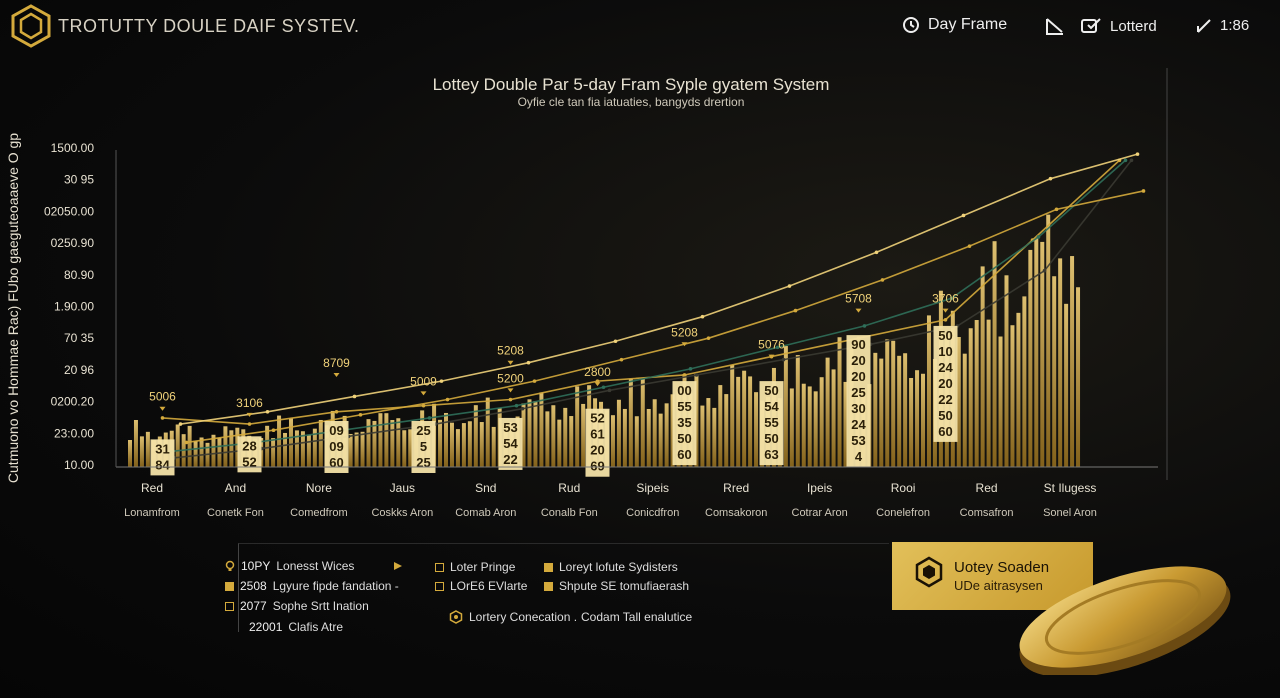 The height and width of the screenshot is (698, 1280). What do you see at coordinates (398, 566) in the screenshot?
I see `arrow-right-icon` at bounding box center [398, 566].